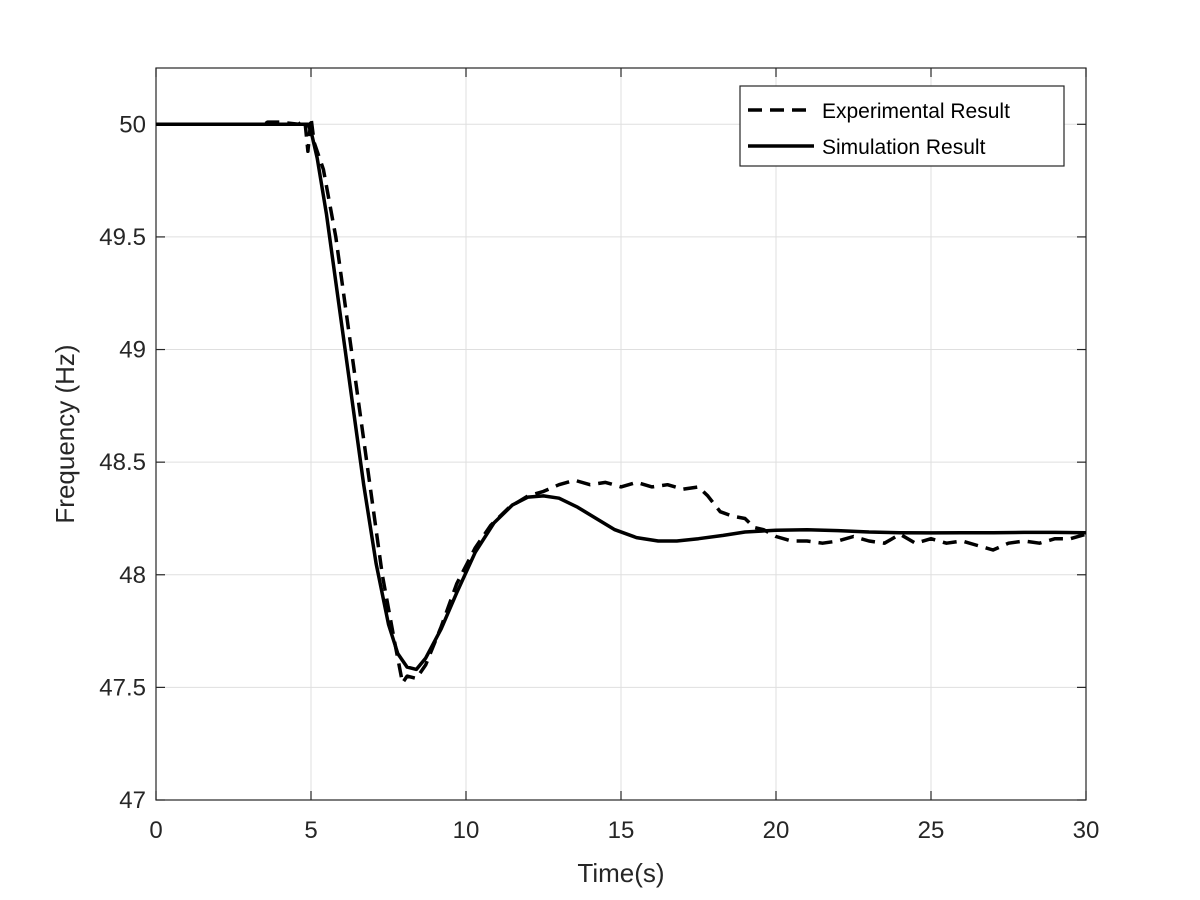  Describe the element at coordinates (620, 873) in the screenshot. I see `x-axis-label: Time(s)` at that location.